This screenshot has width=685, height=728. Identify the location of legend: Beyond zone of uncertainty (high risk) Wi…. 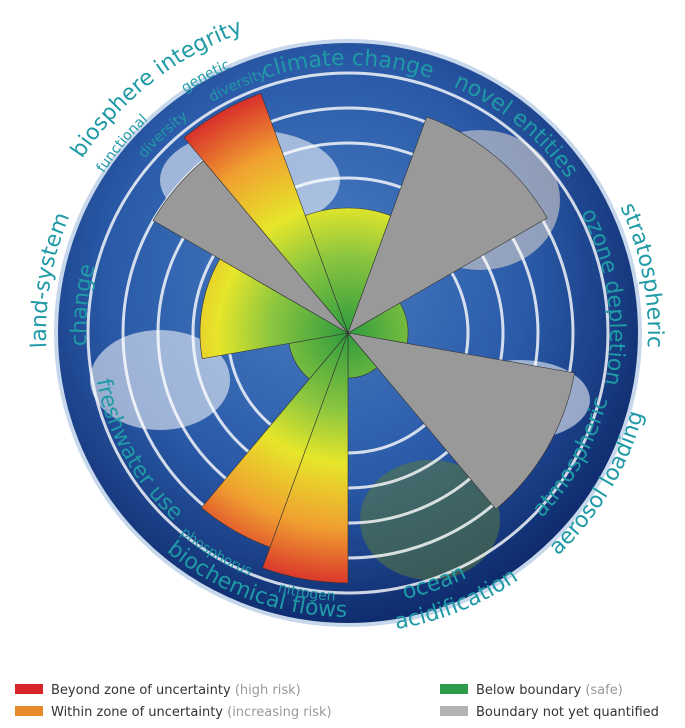
(337, 701).